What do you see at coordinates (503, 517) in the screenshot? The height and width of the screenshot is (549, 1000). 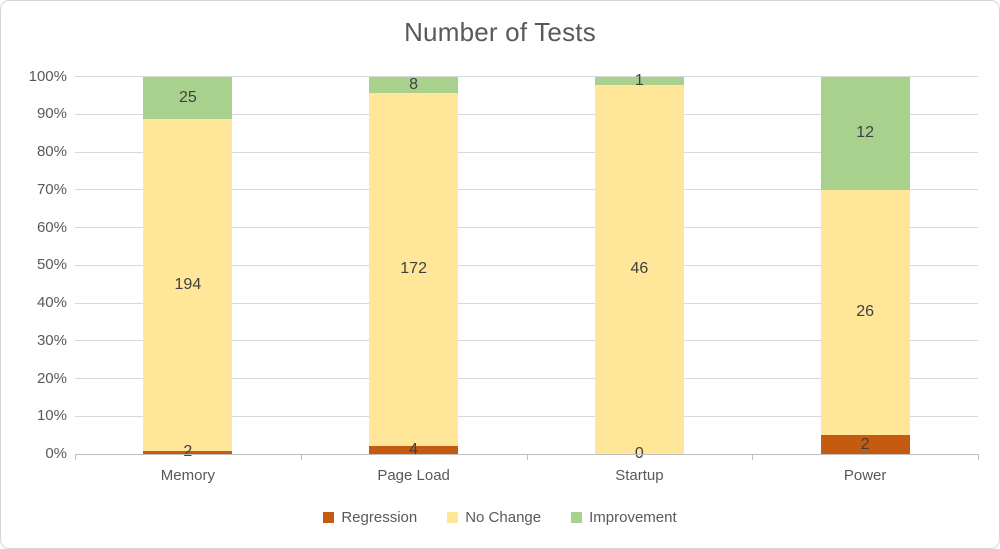 I see `legend-label: No Change` at bounding box center [503, 517].